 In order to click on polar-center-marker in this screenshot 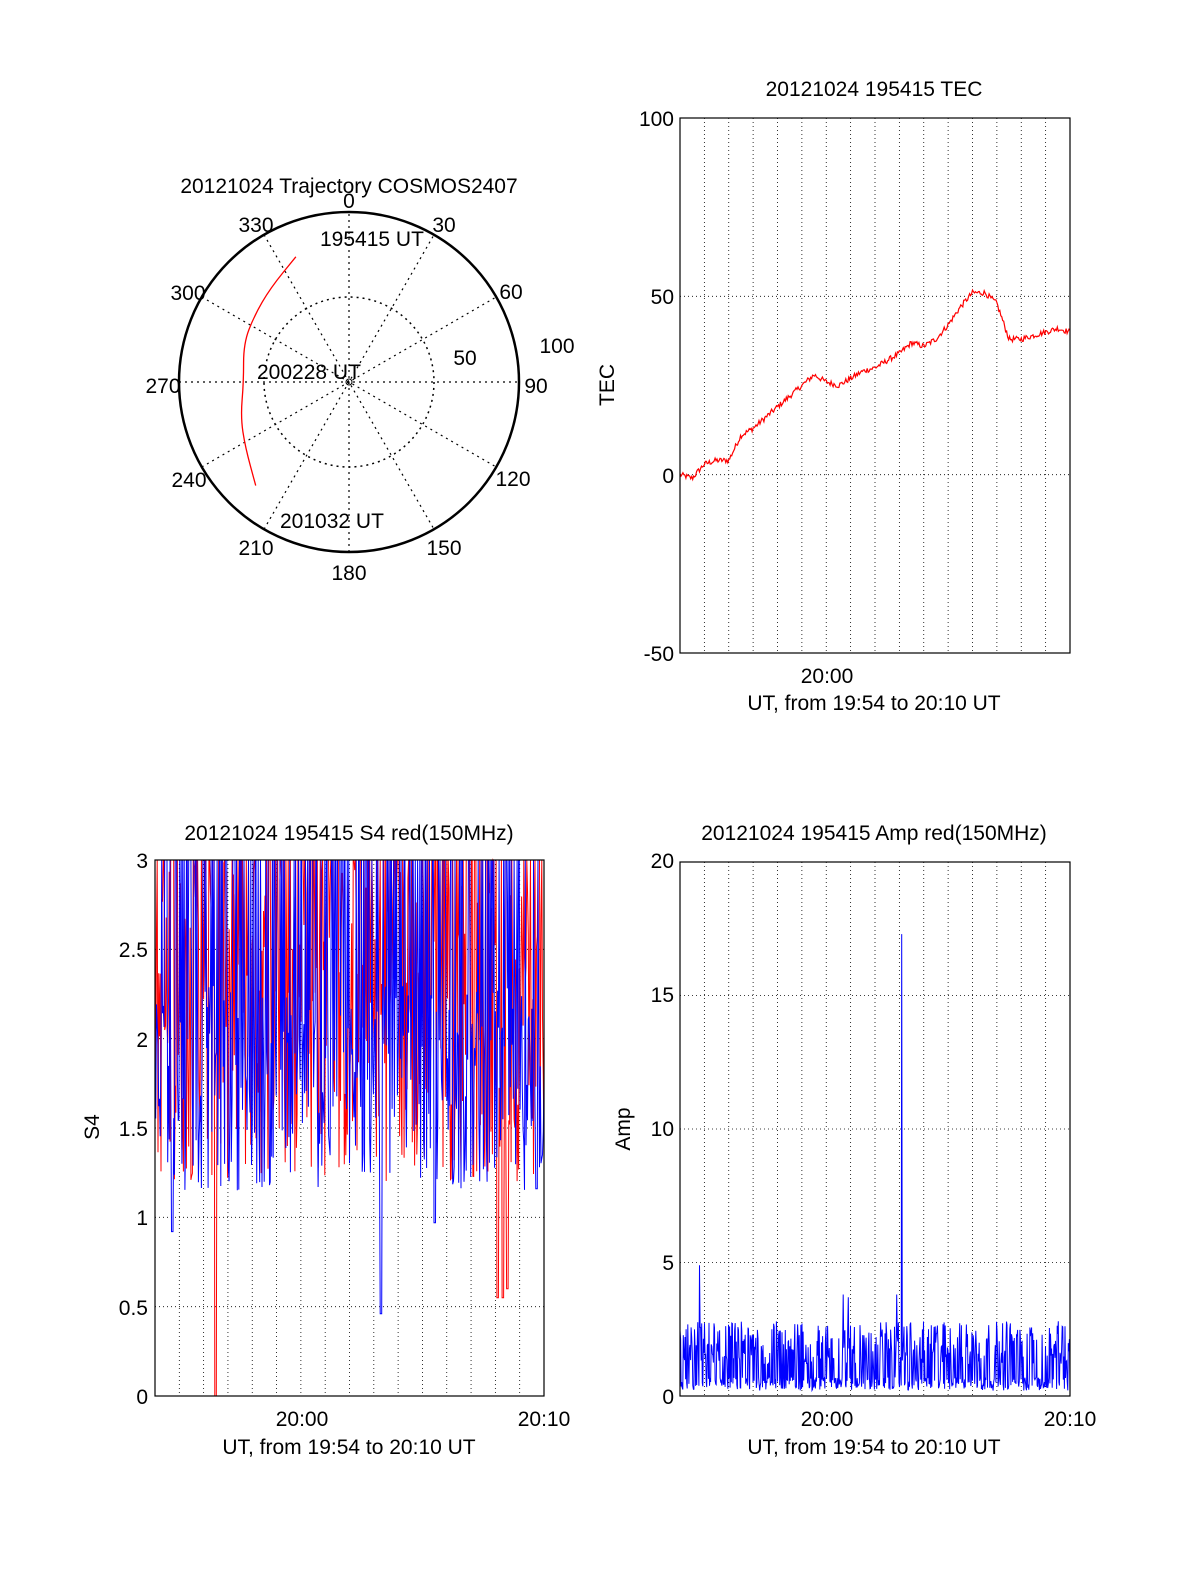, I will do `click(349, 382)`.